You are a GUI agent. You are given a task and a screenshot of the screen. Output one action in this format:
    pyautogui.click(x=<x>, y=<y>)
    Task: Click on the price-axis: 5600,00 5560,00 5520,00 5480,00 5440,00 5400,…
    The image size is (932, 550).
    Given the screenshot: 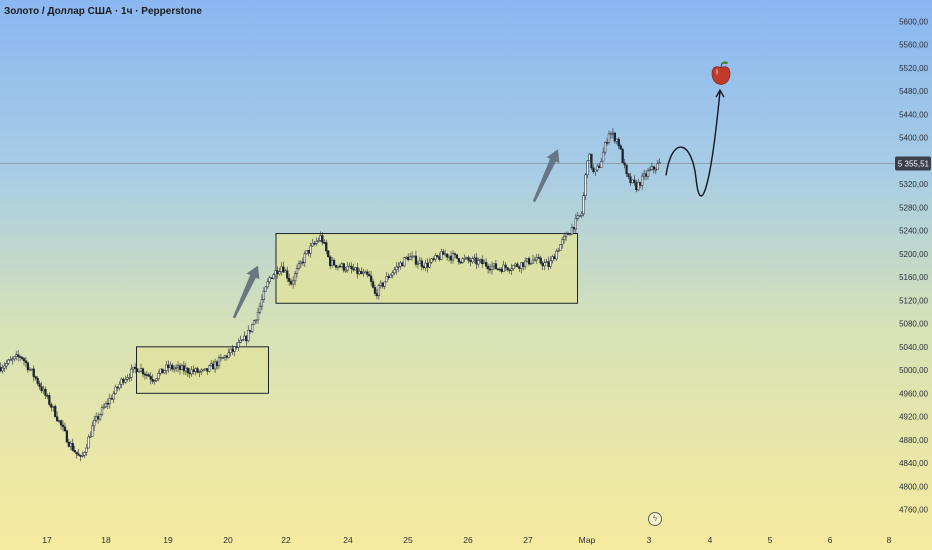 What is the action you would take?
    pyautogui.click(x=913, y=266)
    